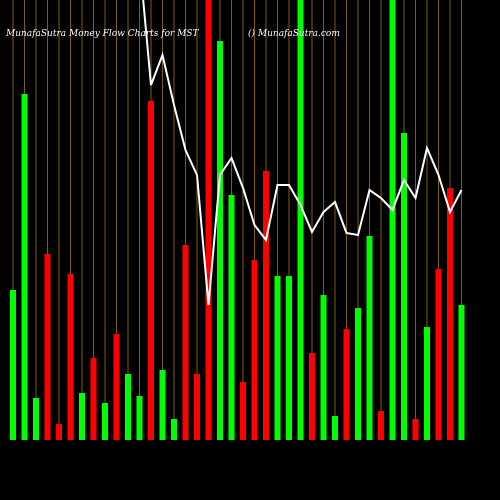 The height and width of the screenshot is (500, 500). I want to click on chart-subtitle: () MunafaSutra.com, so click(294, 33).